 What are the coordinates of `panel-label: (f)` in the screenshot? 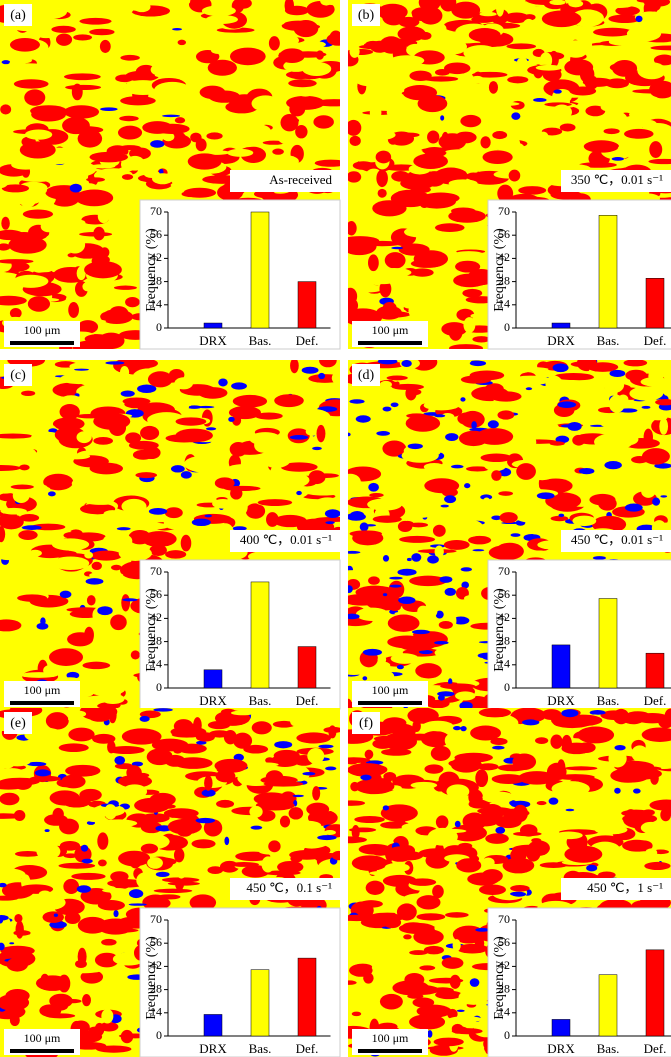 It's located at (366, 723).